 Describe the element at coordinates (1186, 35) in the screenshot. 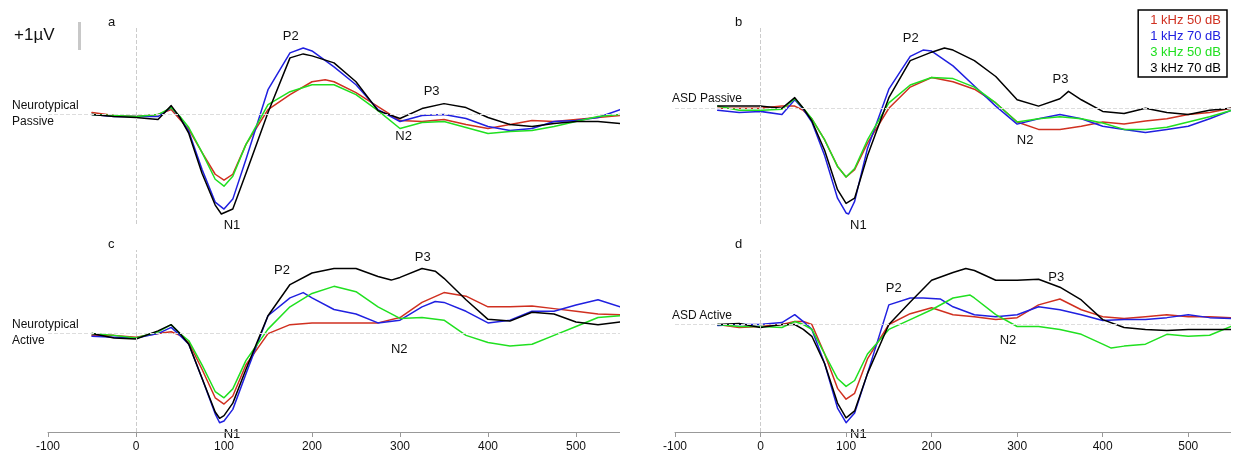

I see `text: 1 kHz 70 dB` at that location.